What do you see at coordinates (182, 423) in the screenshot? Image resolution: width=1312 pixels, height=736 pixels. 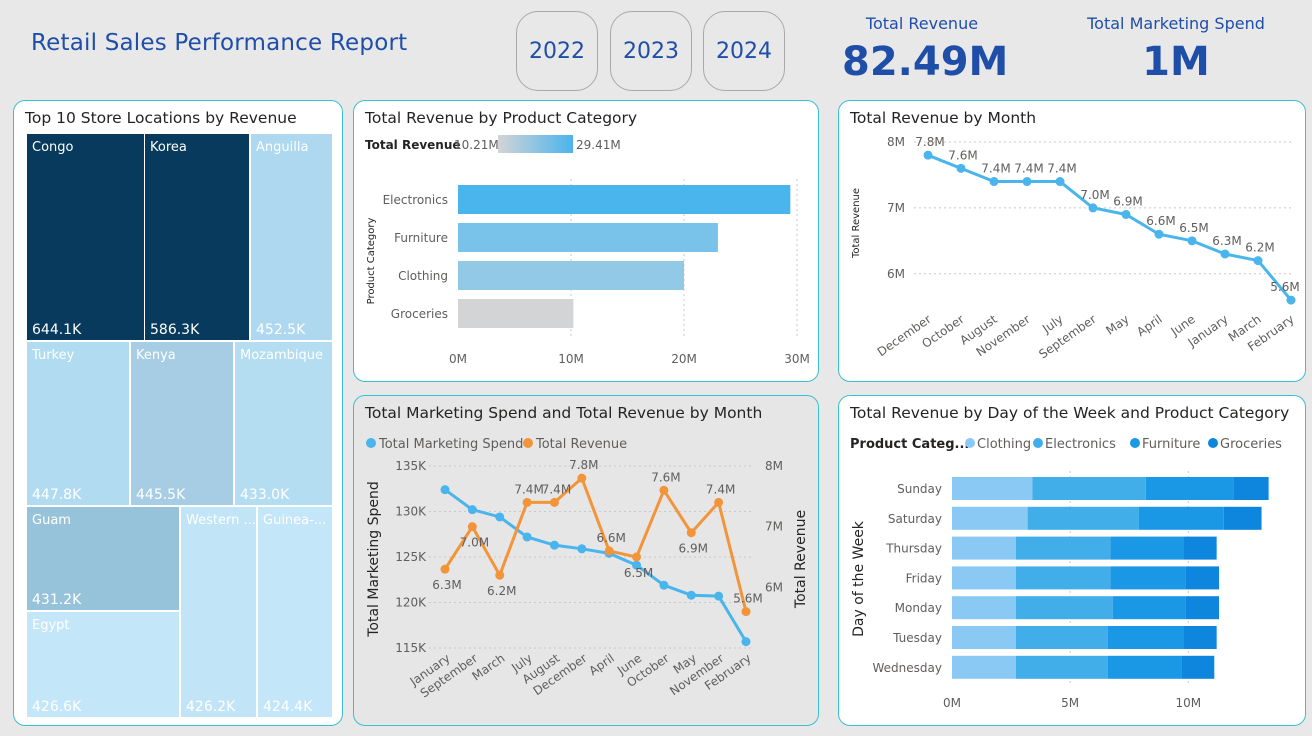 I see `treemap-cell: Kenya 445.5K` at bounding box center [182, 423].